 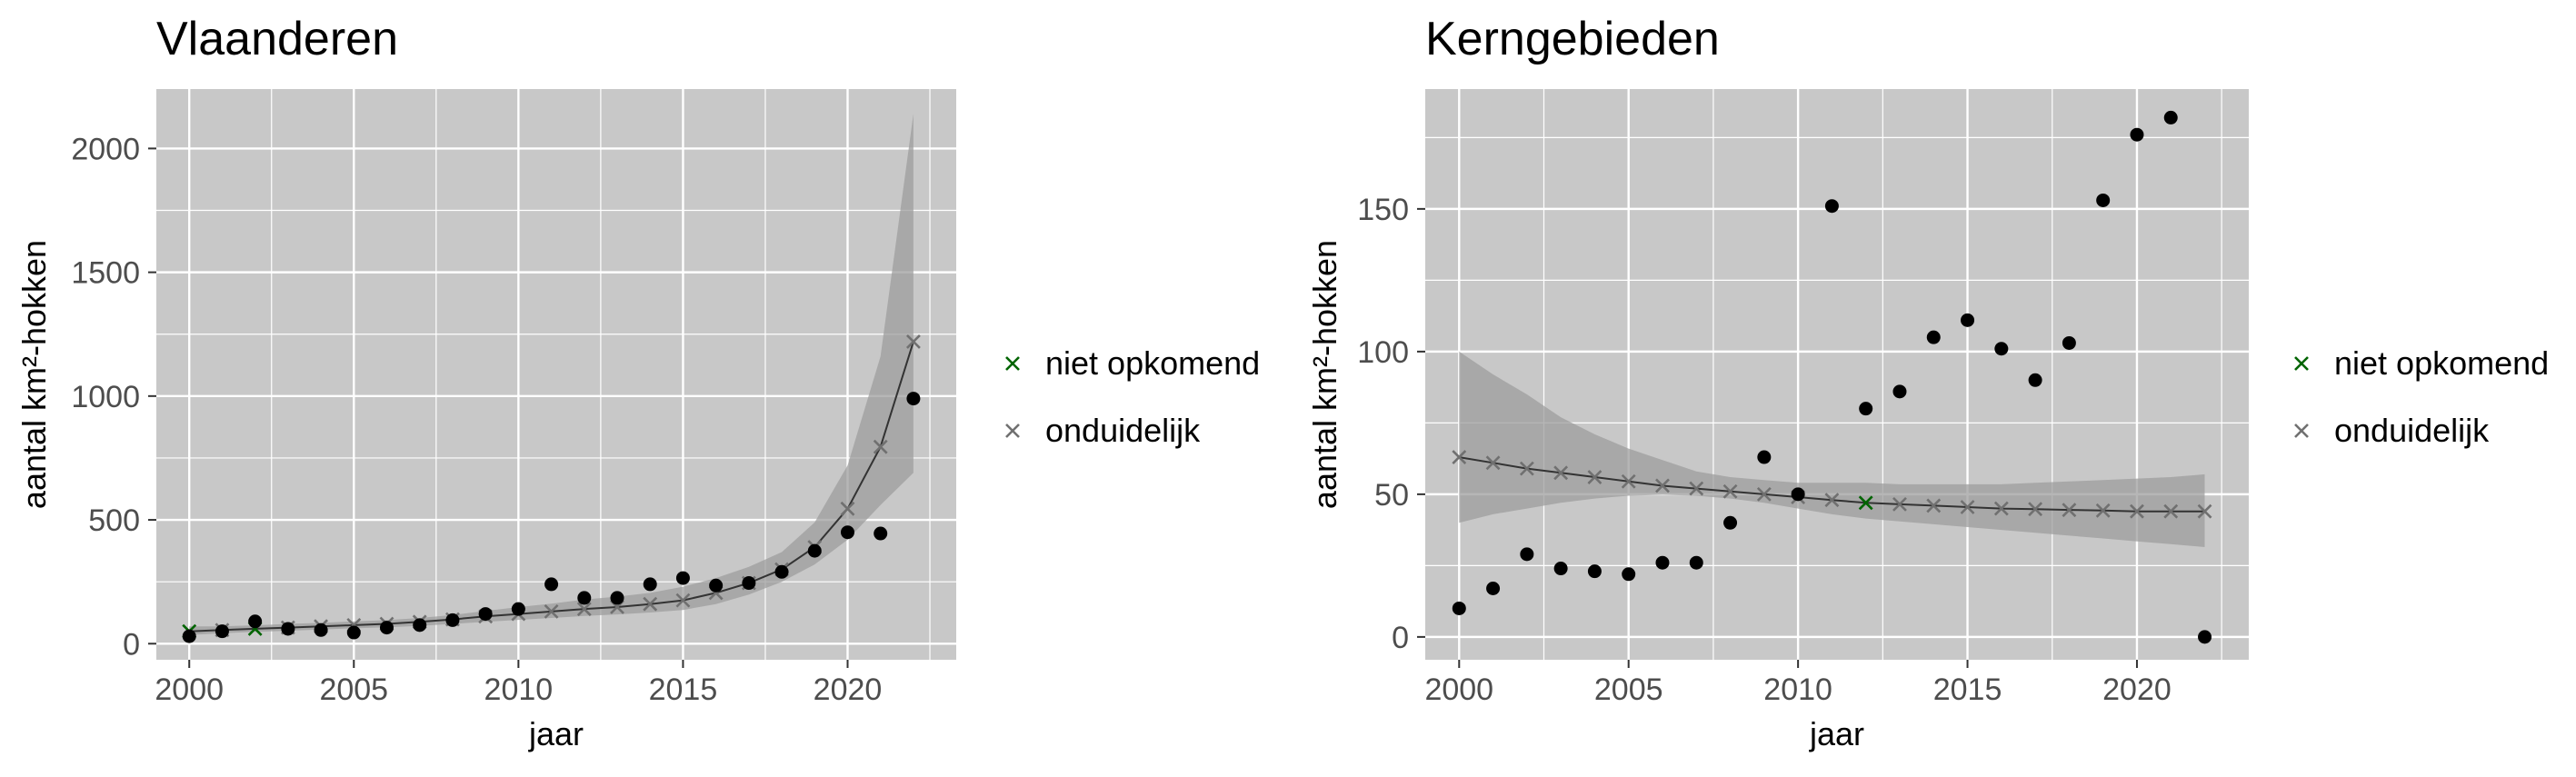 I want to click on confidence-ribbon, so click(x=1832, y=449).